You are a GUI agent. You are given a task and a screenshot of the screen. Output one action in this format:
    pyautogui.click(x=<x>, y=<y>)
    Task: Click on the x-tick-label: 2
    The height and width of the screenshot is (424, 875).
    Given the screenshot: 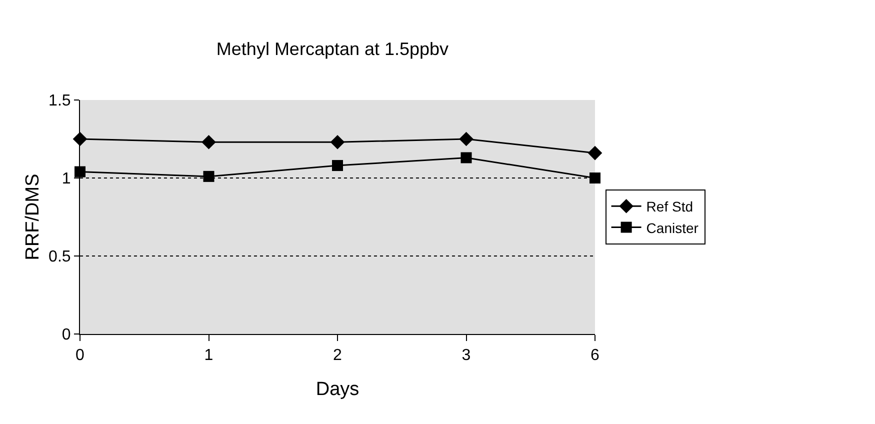 What is the action you would take?
    pyautogui.click(x=337, y=355)
    